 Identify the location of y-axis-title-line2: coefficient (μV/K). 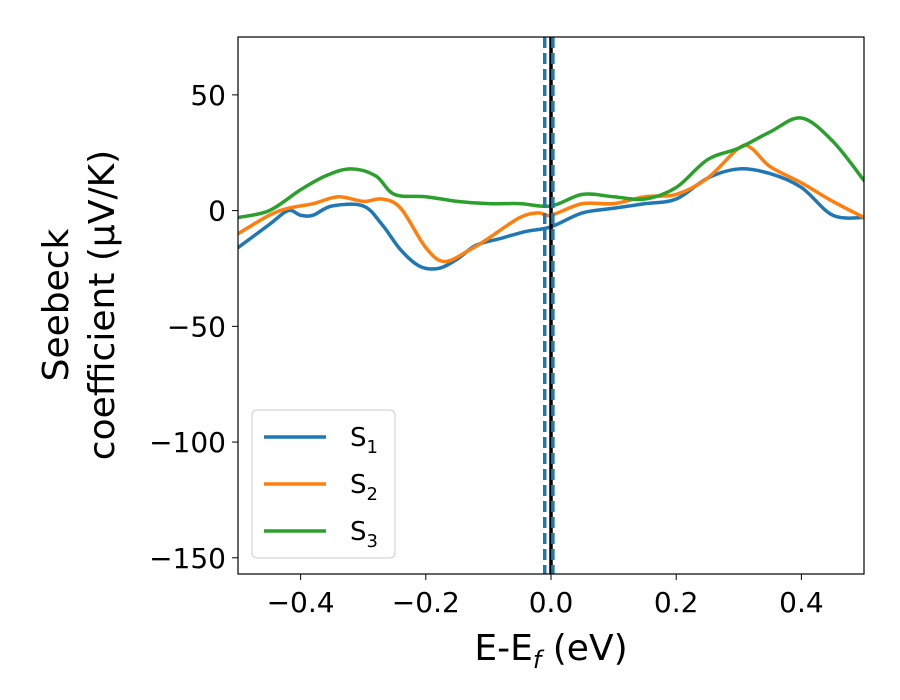
(102, 305).